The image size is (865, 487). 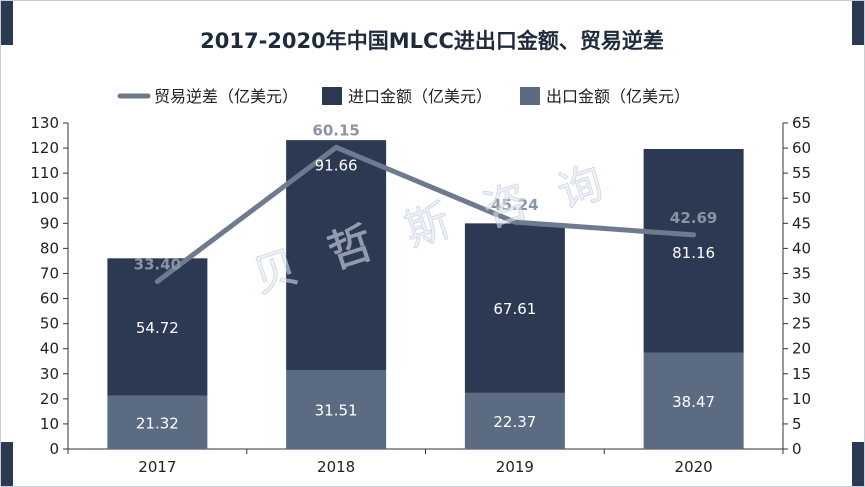 I want to click on y-right-tick-label: 45, so click(x=801, y=223).